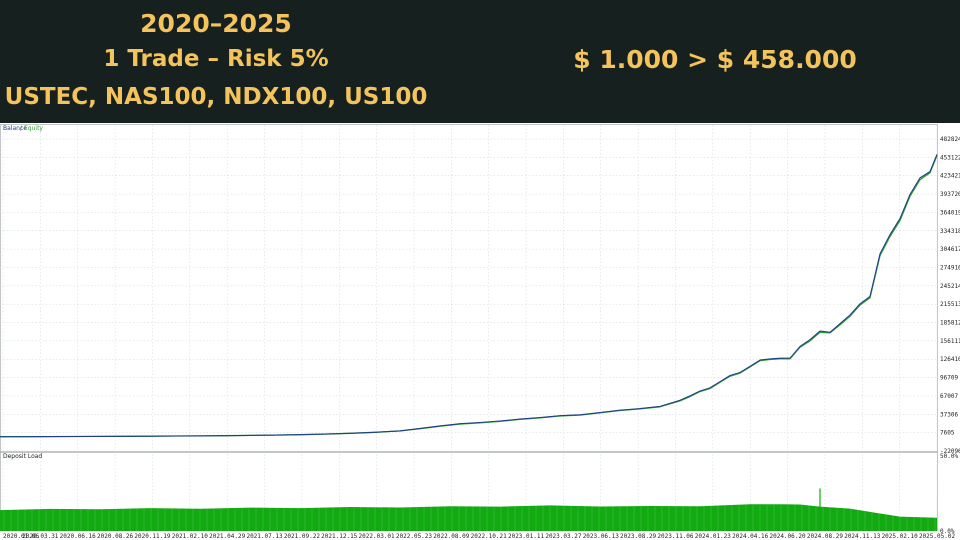 This screenshot has height=540, width=960. What do you see at coordinates (115, 536) in the screenshot?
I see `x-tick-label: 2020.08.26` at bounding box center [115, 536].